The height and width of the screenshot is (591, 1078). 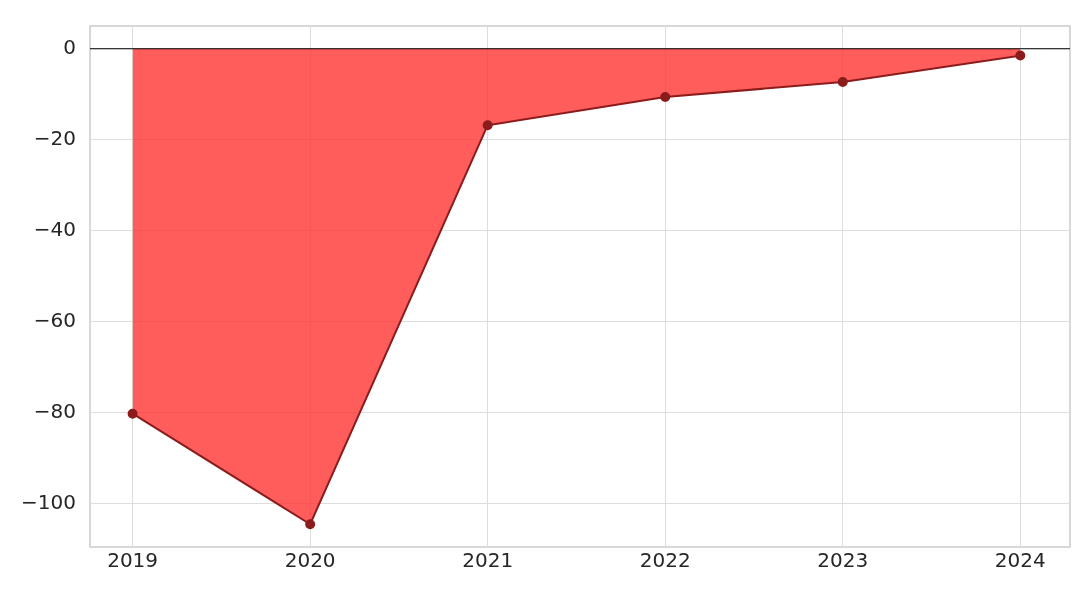 What do you see at coordinates (48, 501) in the screenshot?
I see `y-tick-label: −100` at bounding box center [48, 501].